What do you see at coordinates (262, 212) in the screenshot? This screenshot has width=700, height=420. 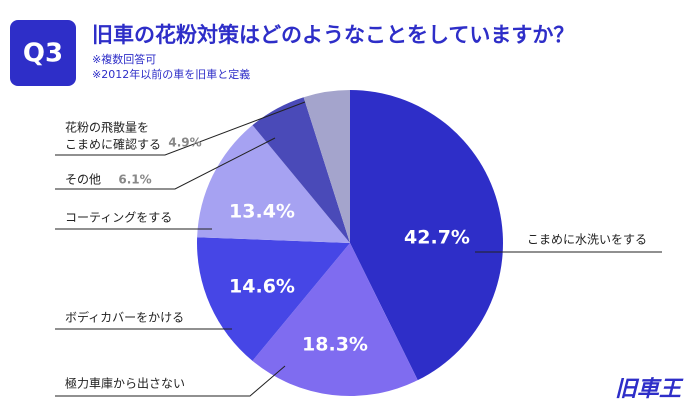 I see `value-label: 13.4%` at bounding box center [262, 212].